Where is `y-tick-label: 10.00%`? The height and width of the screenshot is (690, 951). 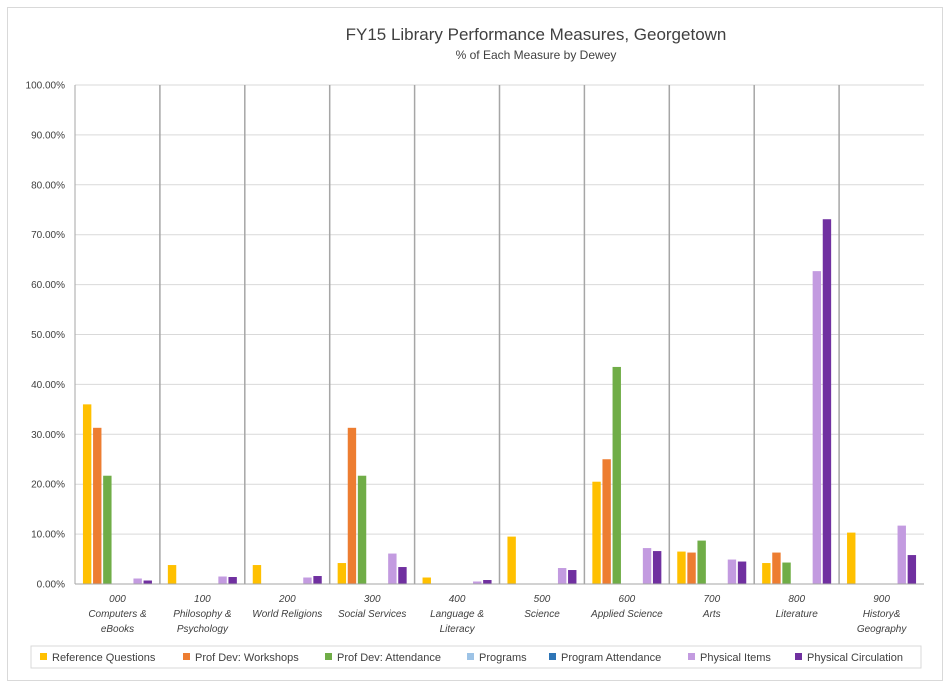
y-tick-label: 10.00% is located at coordinates (48, 535).